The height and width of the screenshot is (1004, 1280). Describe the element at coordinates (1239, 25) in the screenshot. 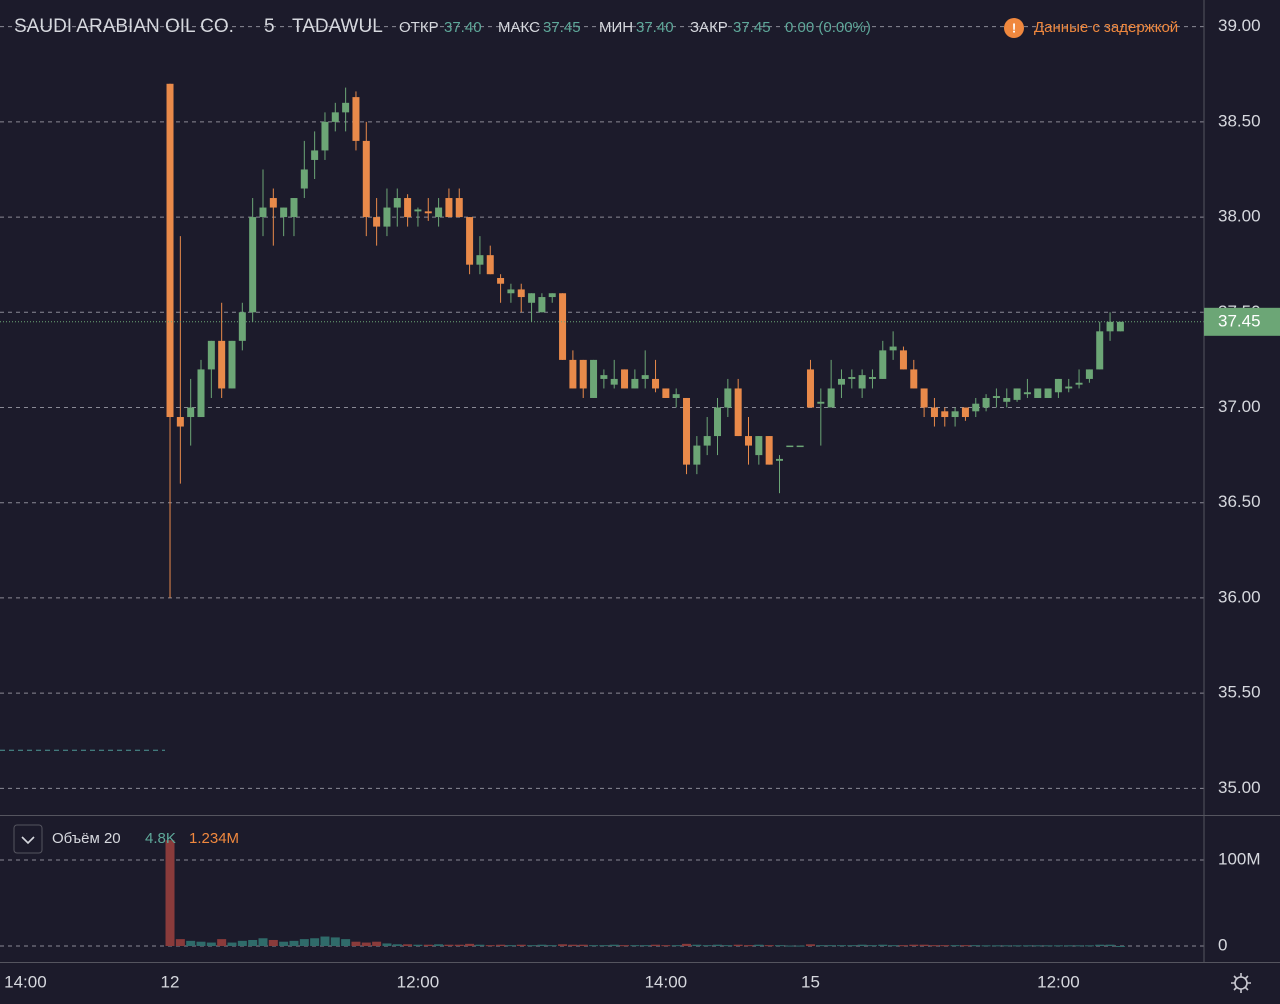

I see `y-tick-label: 39.00` at that location.